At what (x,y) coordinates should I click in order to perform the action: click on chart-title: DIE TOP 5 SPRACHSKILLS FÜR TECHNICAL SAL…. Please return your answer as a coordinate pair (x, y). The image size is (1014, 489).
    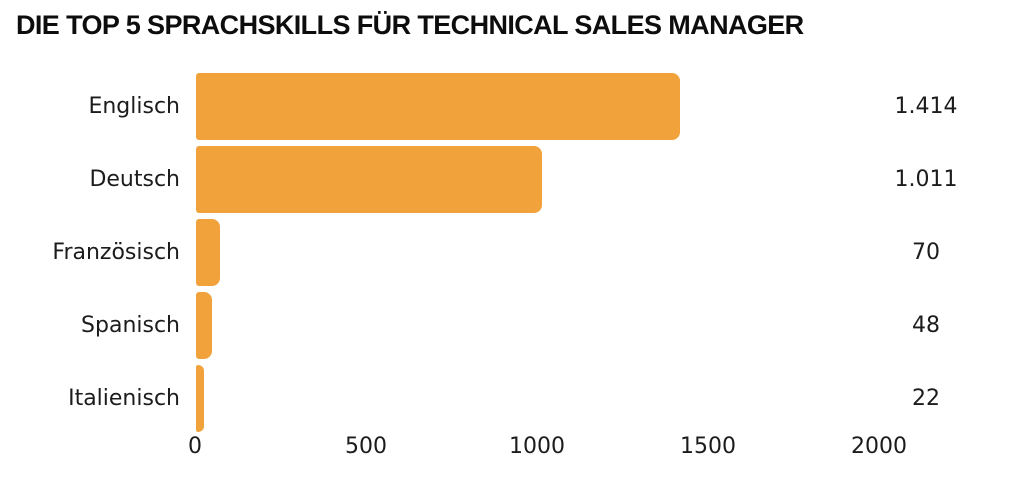
    Looking at the image, I should click on (410, 25).